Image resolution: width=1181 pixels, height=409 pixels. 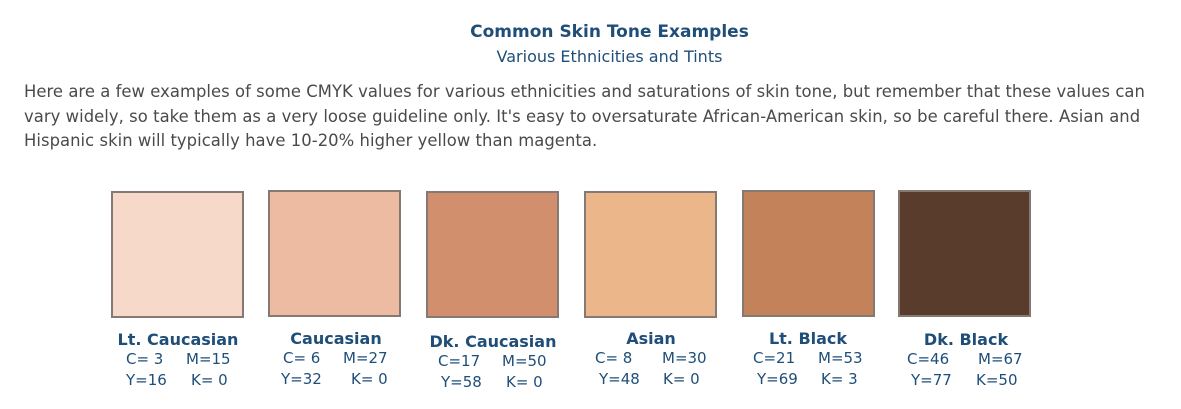 What do you see at coordinates (365, 358) in the screenshot?
I see `cmyk-m-value: M=27` at bounding box center [365, 358].